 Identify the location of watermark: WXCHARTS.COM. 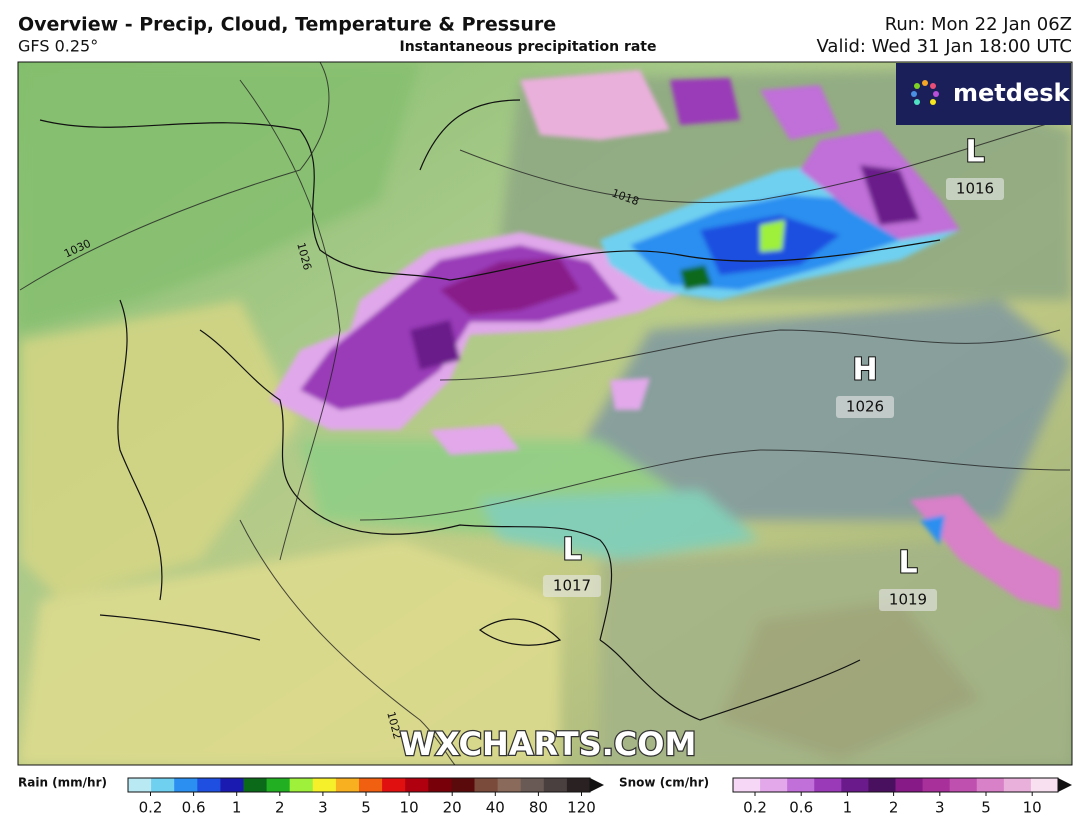
(548, 744).